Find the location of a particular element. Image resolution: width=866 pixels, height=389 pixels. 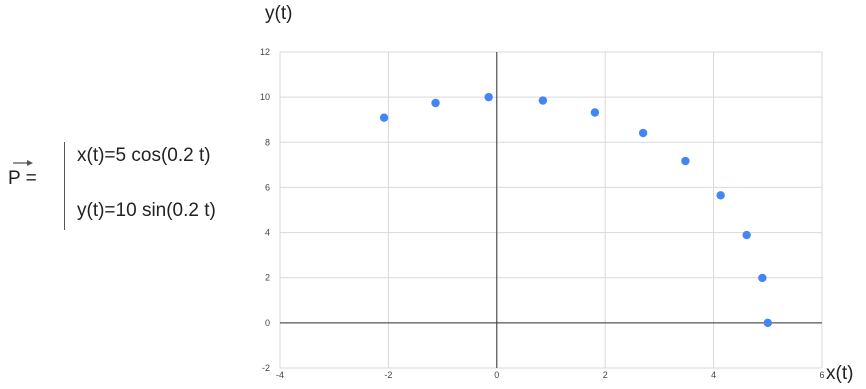

y-tick-label: 10 is located at coordinates (265, 97).